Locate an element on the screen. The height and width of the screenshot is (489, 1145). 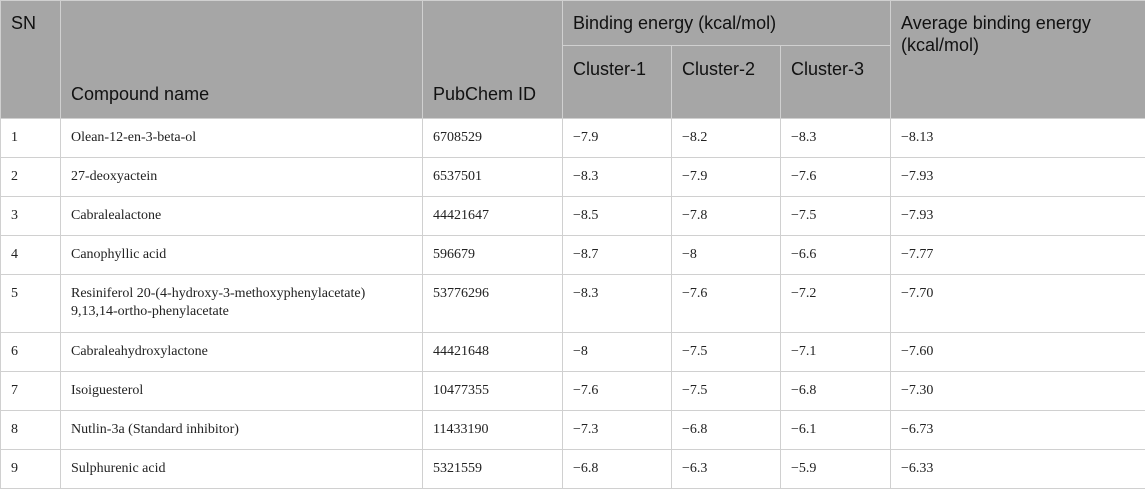
cell-sn: 8 is located at coordinates (31, 430).